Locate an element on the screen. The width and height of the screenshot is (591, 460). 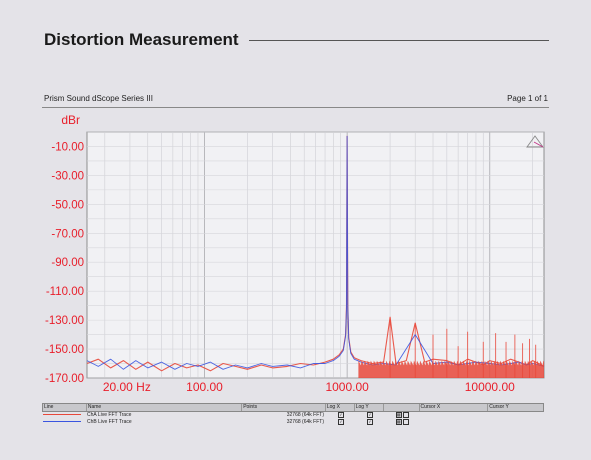
trace-a-points: 32768 (64k FFT) is located at coordinates (305, 415).